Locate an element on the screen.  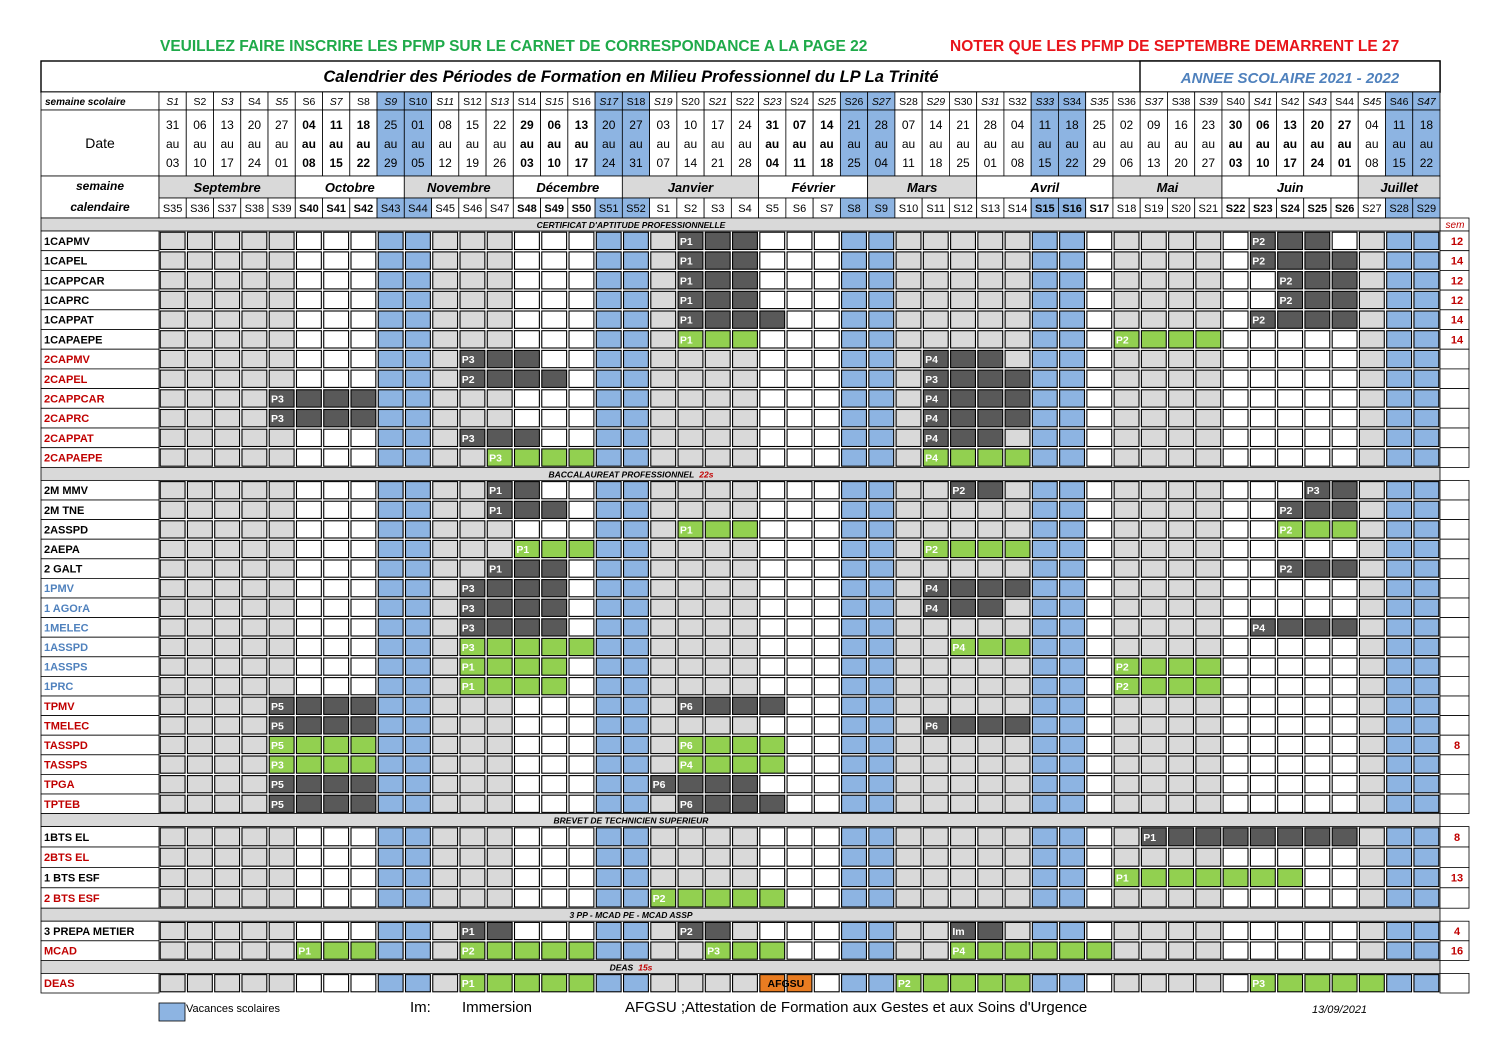
calendar-week-number: S13 is located at coordinates (990, 209).